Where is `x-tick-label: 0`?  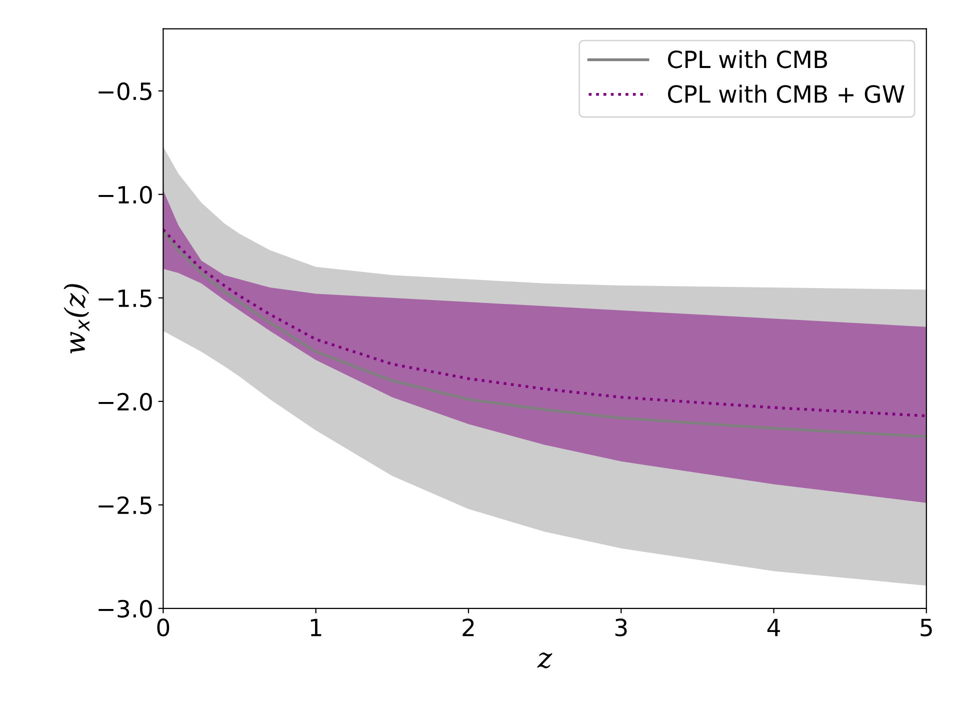
x-tick-label: 0 is located at coordinates (163, 627).